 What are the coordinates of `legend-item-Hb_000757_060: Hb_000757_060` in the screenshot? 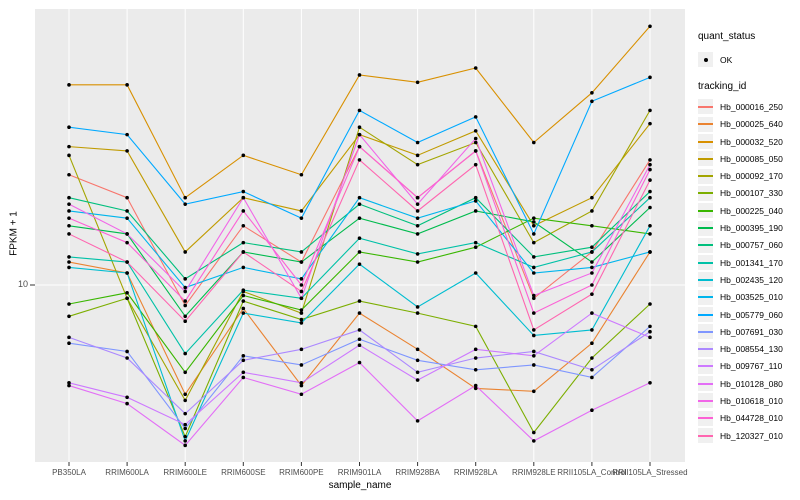 It's located at (748, 245).